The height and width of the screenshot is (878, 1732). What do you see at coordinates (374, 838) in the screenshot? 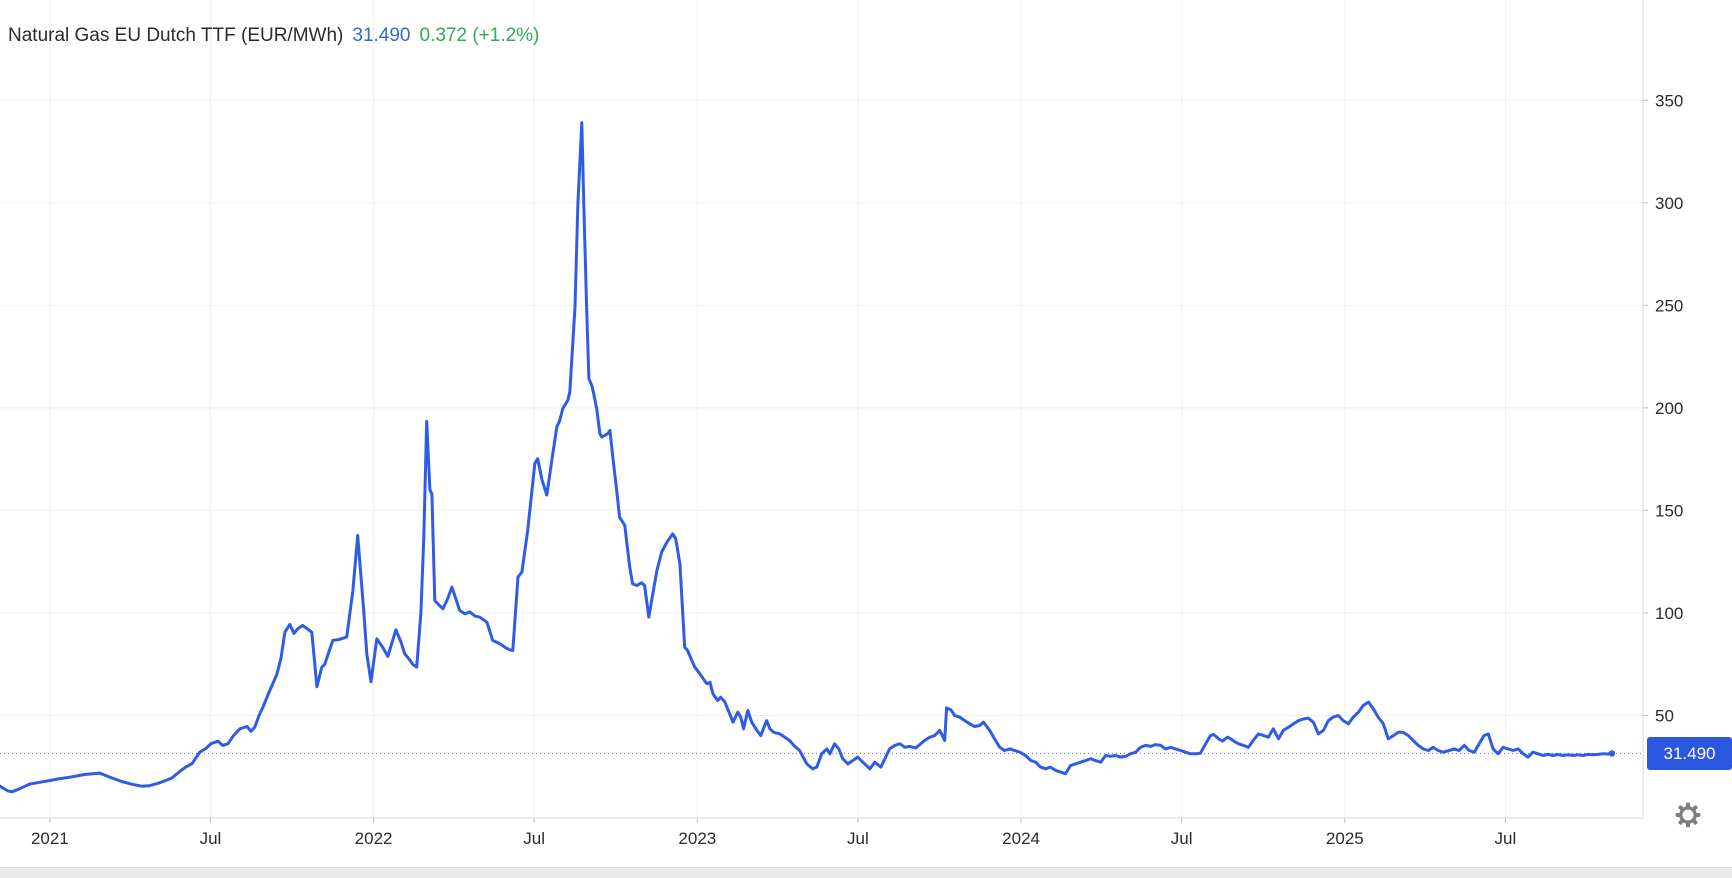
I see `x-tick-label: 2022` at bounding box center [374, 838].